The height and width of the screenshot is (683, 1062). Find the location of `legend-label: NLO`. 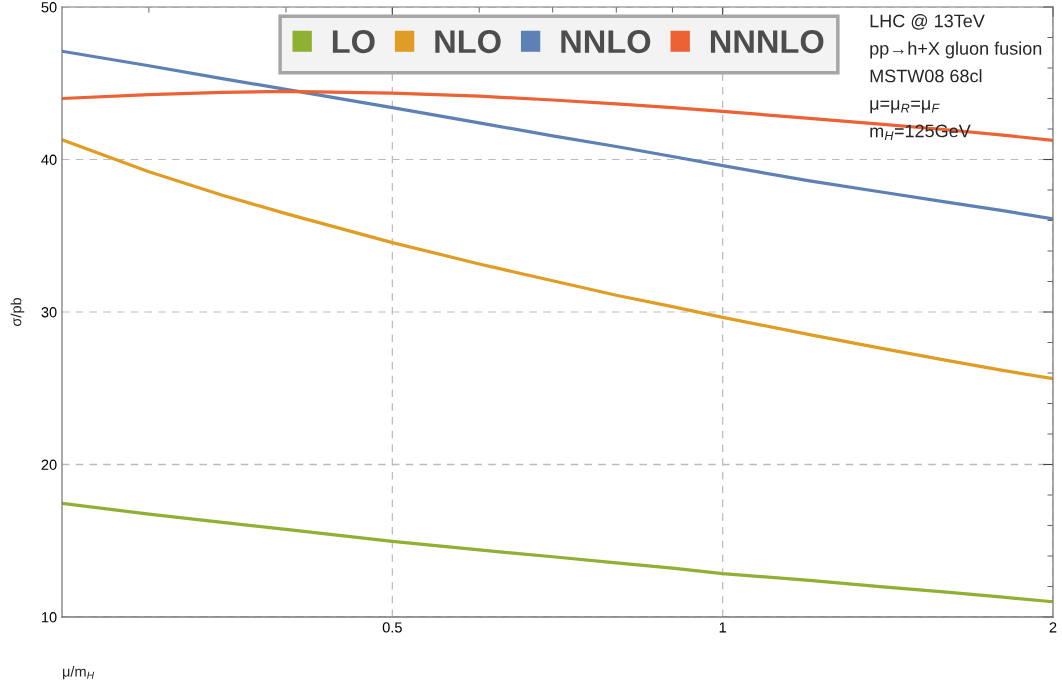

legend-label: NLO is located at coordinates (468, 42).